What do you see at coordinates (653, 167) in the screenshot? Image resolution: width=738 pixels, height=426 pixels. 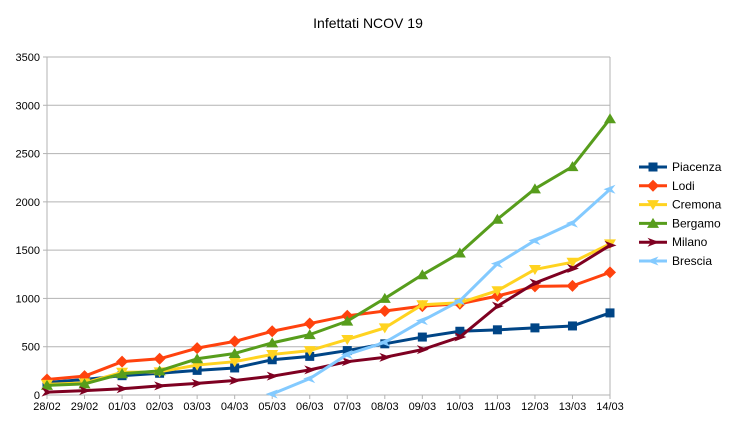 I see `legend-marker-piacenza-icon` at bounding box center [653, 167].